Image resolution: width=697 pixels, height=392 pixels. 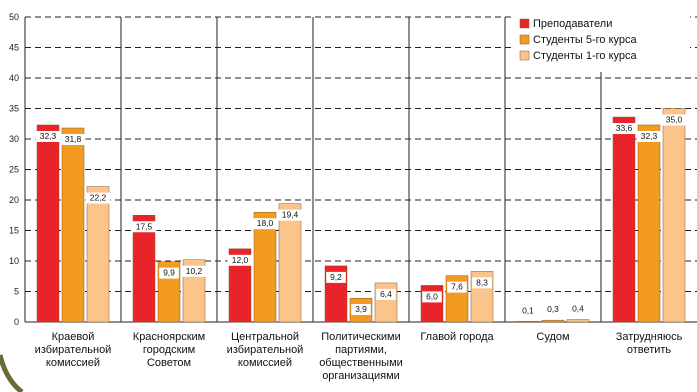 I want to click on value-label: 3,9, so click(x=361, y=309).